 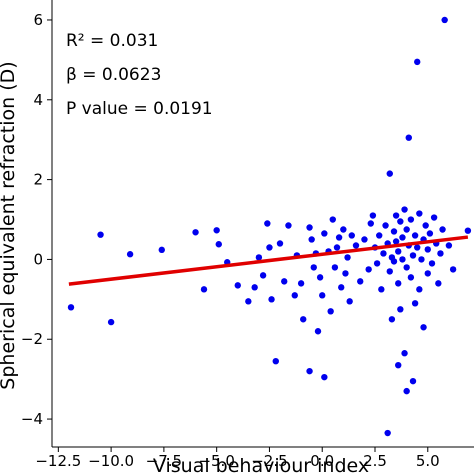 What do you see at coordinates (38, 20) in the screenshot?
I see `y-tick-label: 6` at bounding box center [38, 20].